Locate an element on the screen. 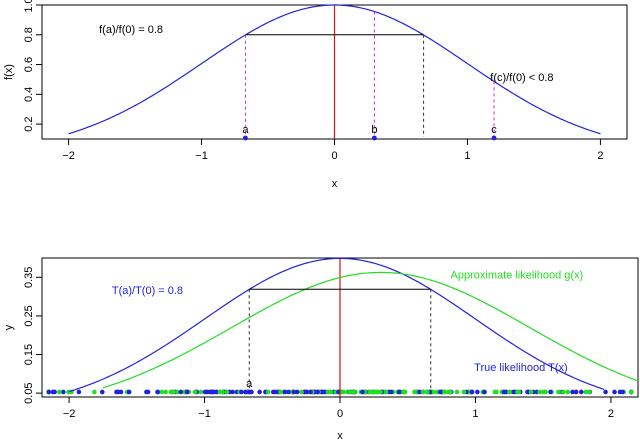  point-b is located at coordinates (374, 138).